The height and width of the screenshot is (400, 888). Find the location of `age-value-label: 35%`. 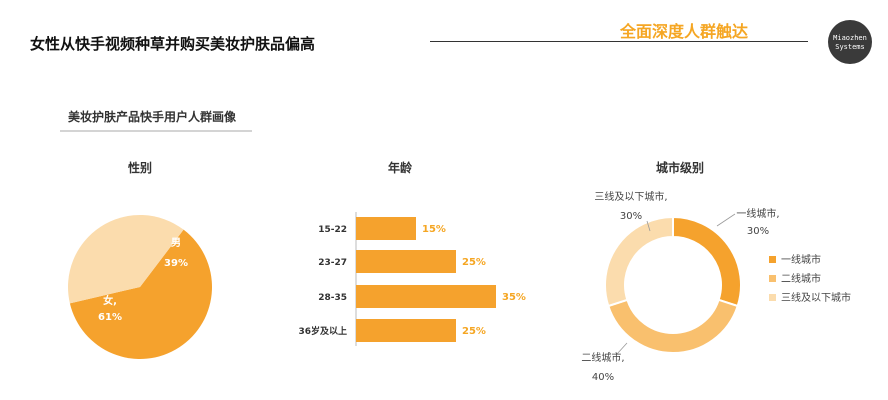

age-value-label: 35% is located at coordinates (514, 297).